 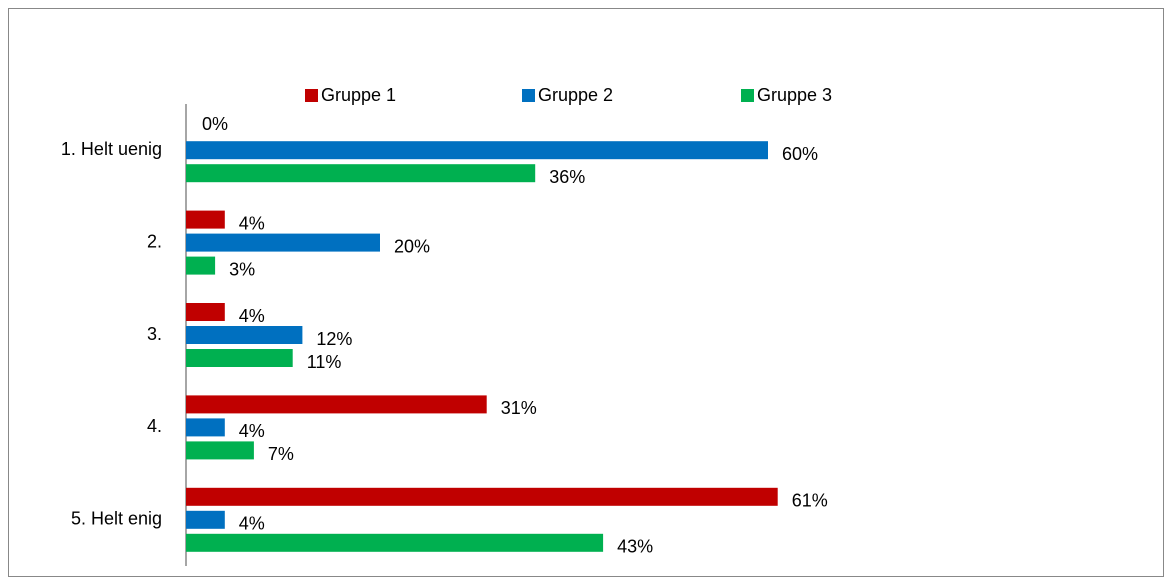 I want to click on legend-label: Gruppe 1, so click(x=358, y=95).